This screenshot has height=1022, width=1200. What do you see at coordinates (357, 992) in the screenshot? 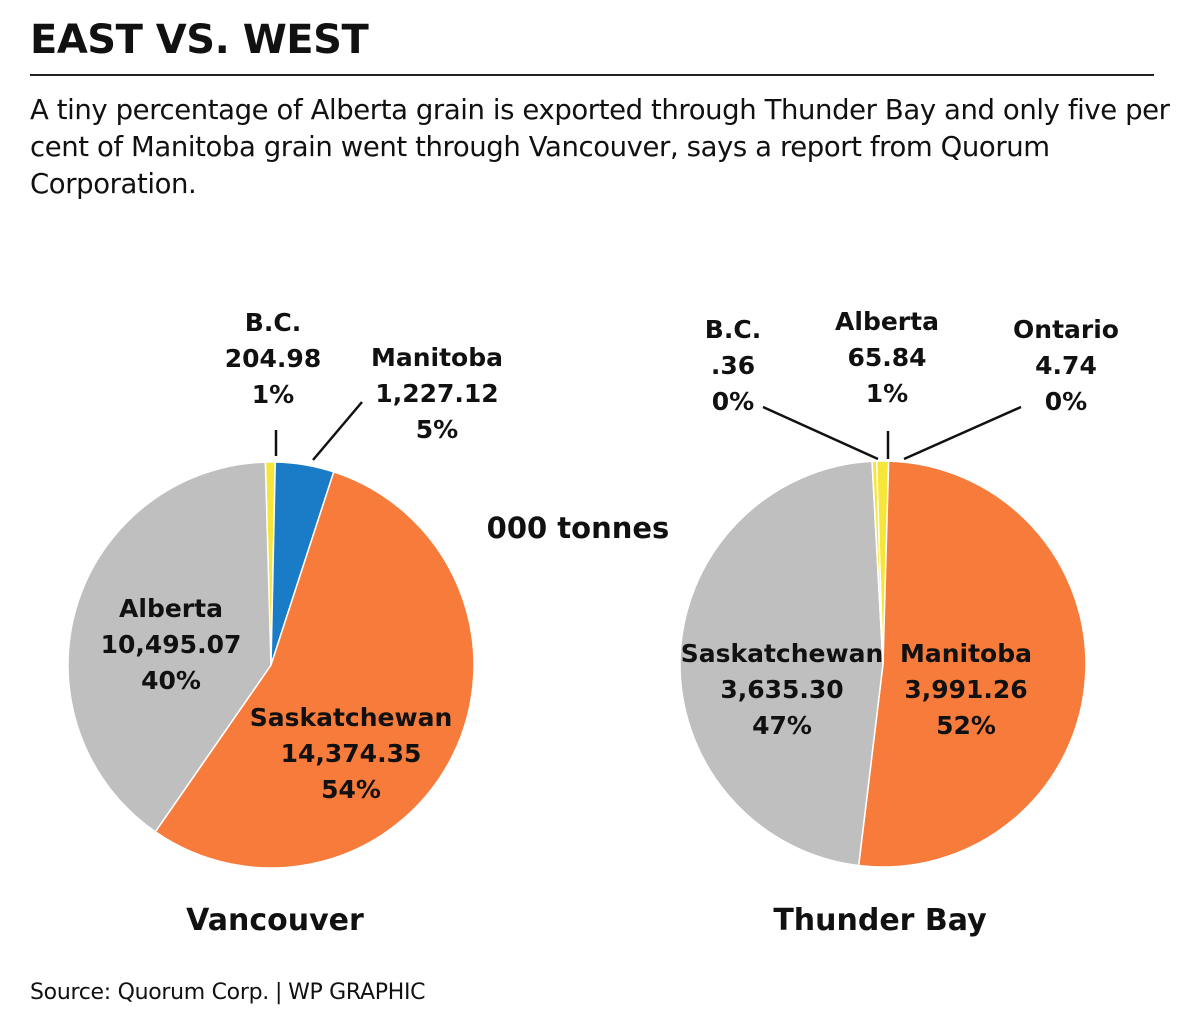
I see `graphic-credit: WP GRAPHIC` at bounding box center [357, 992].